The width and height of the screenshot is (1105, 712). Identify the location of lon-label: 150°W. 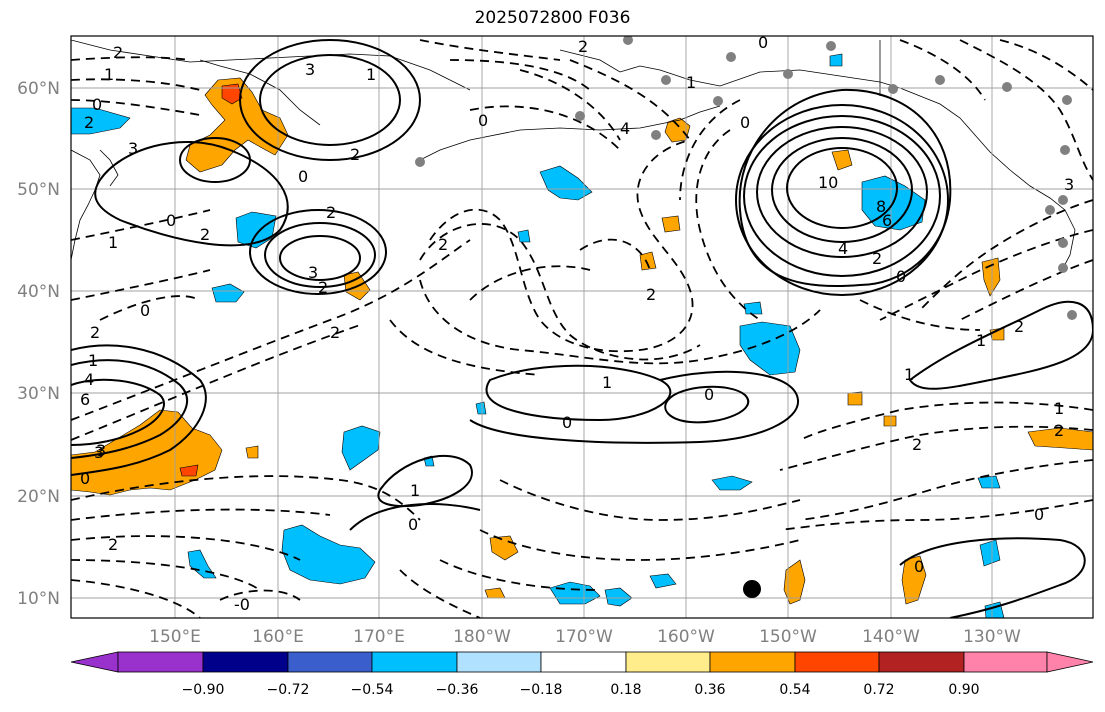
(788, 637).